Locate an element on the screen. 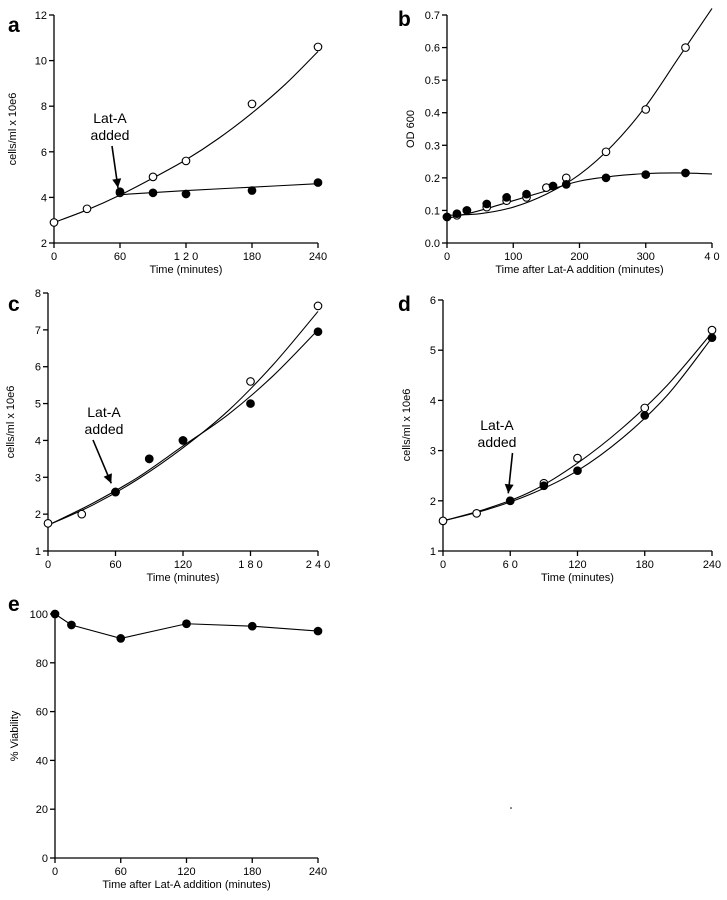 Image resolution: width=727 pixels, height=900 pixels. panel-e-y-tick-label: 80 is located at coordinates (42, 664).